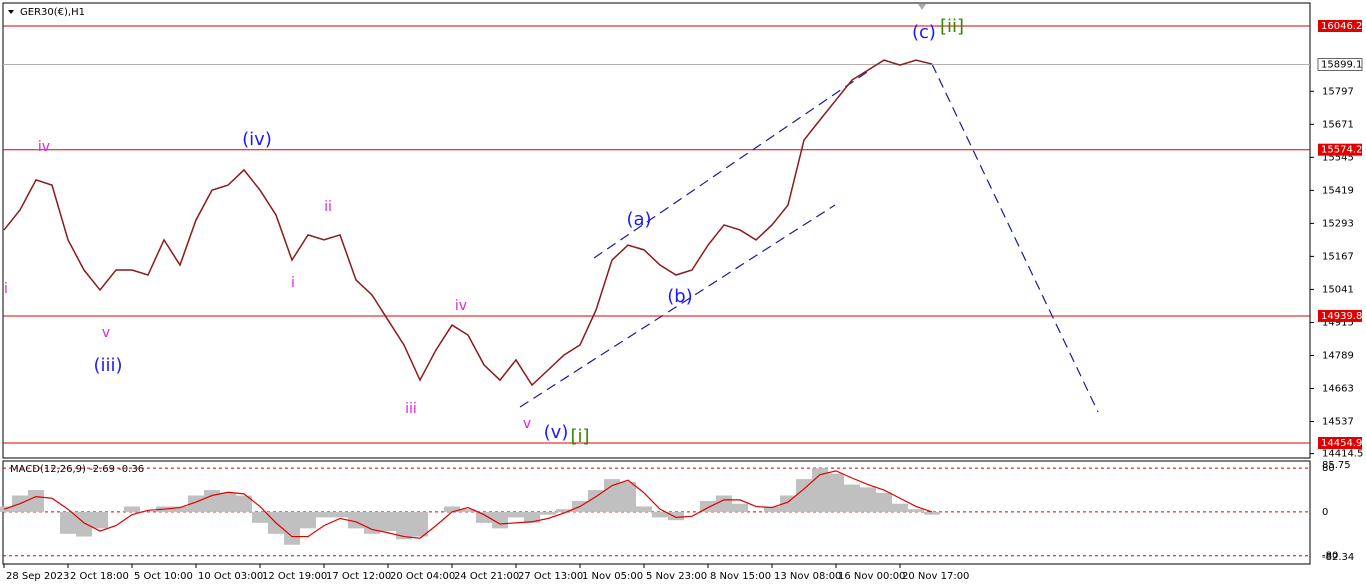  Describe the element at coordinates (257, 139) in the screenshot. I see `wave-label: (iv)` at that location.